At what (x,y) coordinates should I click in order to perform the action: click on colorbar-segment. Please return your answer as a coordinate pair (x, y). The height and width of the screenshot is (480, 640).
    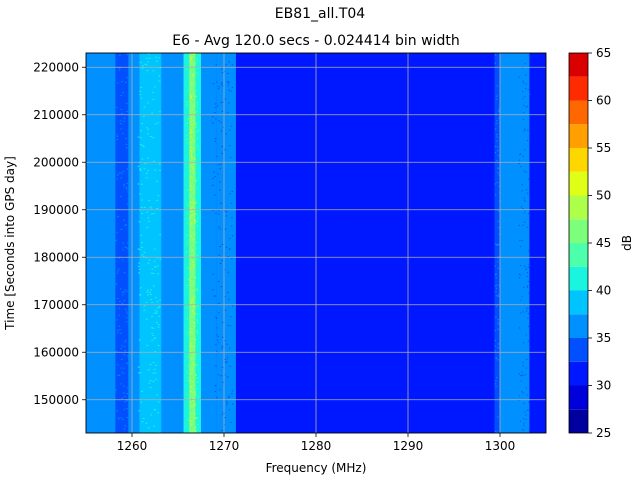
    Looking at the image, I should click on (578, 88).